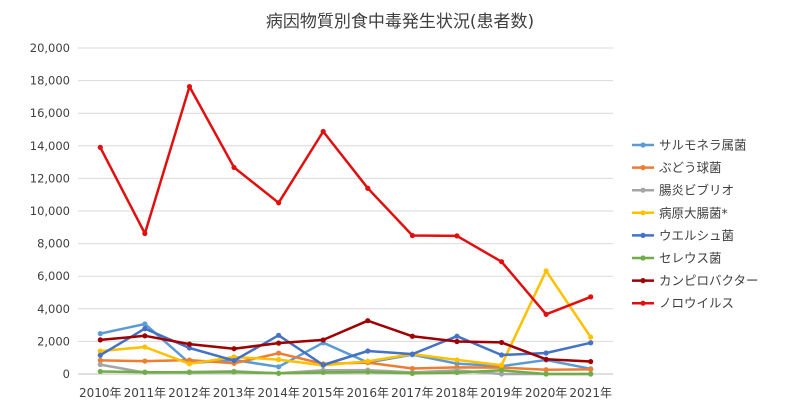 This screenshot has height=411, width=800. What do you see at coordinates (323, 393) in the screenshot?
I see `x-tick-label: 2015年` at bounding box center [323, 393].